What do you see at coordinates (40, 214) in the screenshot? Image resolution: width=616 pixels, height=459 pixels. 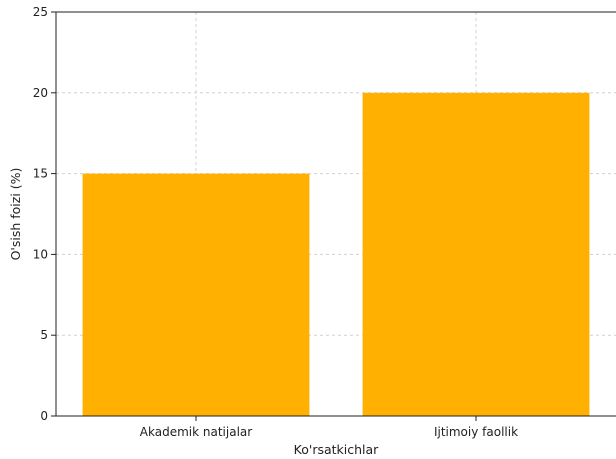 I see `y-tick-labels: 0 5 10 15 20 25` at bounding box center [40, 214].